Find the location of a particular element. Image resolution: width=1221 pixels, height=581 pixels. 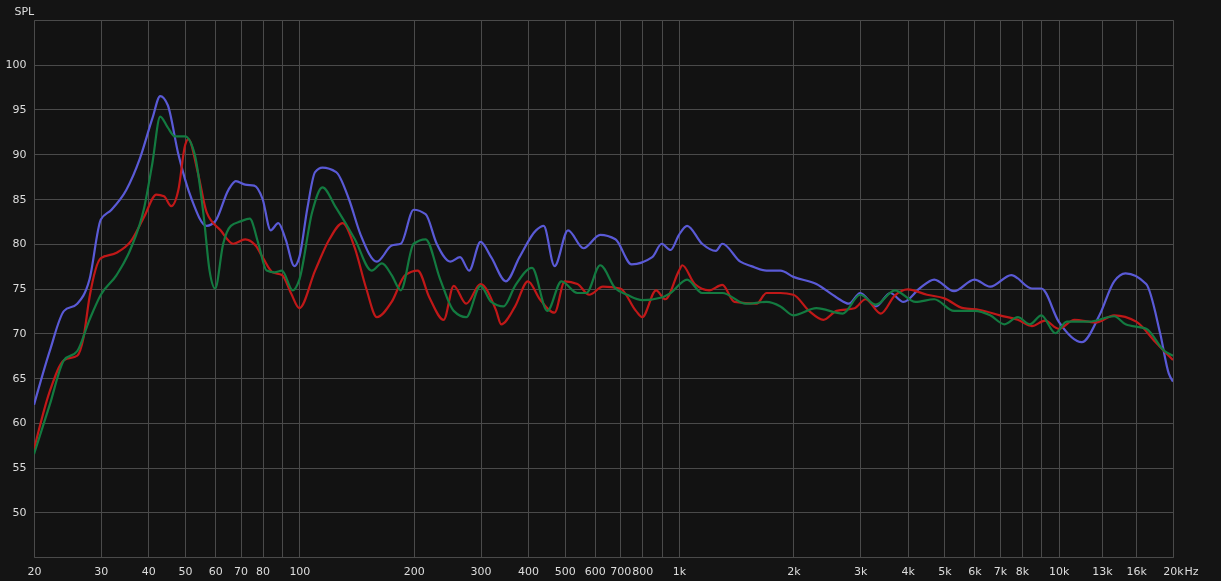

y-tick-label: 50 is located at coordinates (19, 512).